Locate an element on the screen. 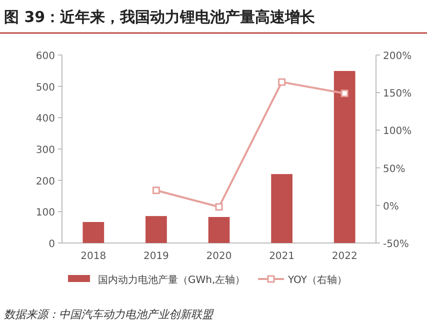 The image size is (427, 333). x-tick-label: 2019 is located at coordinates (156, 256).